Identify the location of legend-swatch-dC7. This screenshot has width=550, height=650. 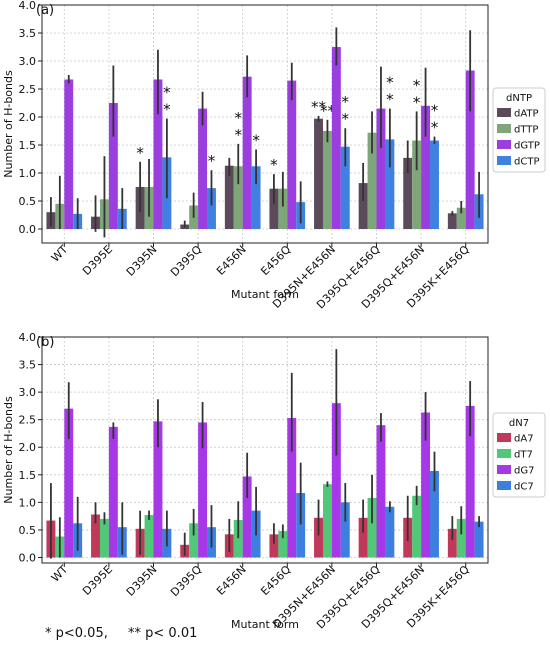
(504, 485).